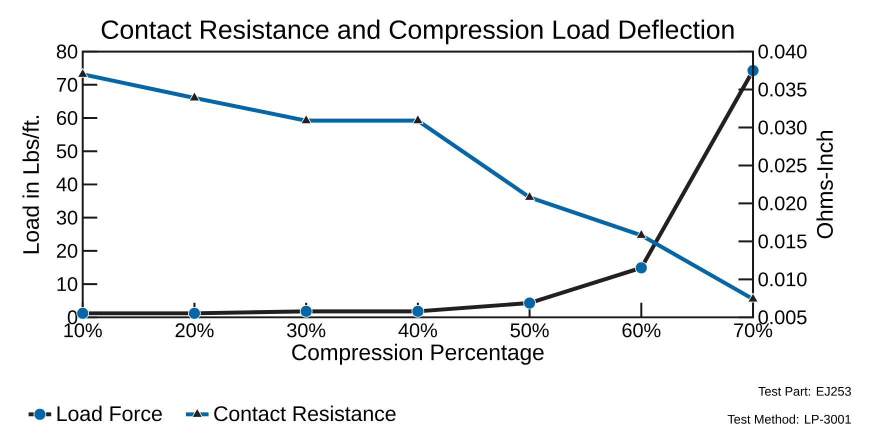 This screenshot has width=875, height=436. Describe the element at coordinates (67, 184) in the screenshot. I see `y-tick-label: 40` at that location.